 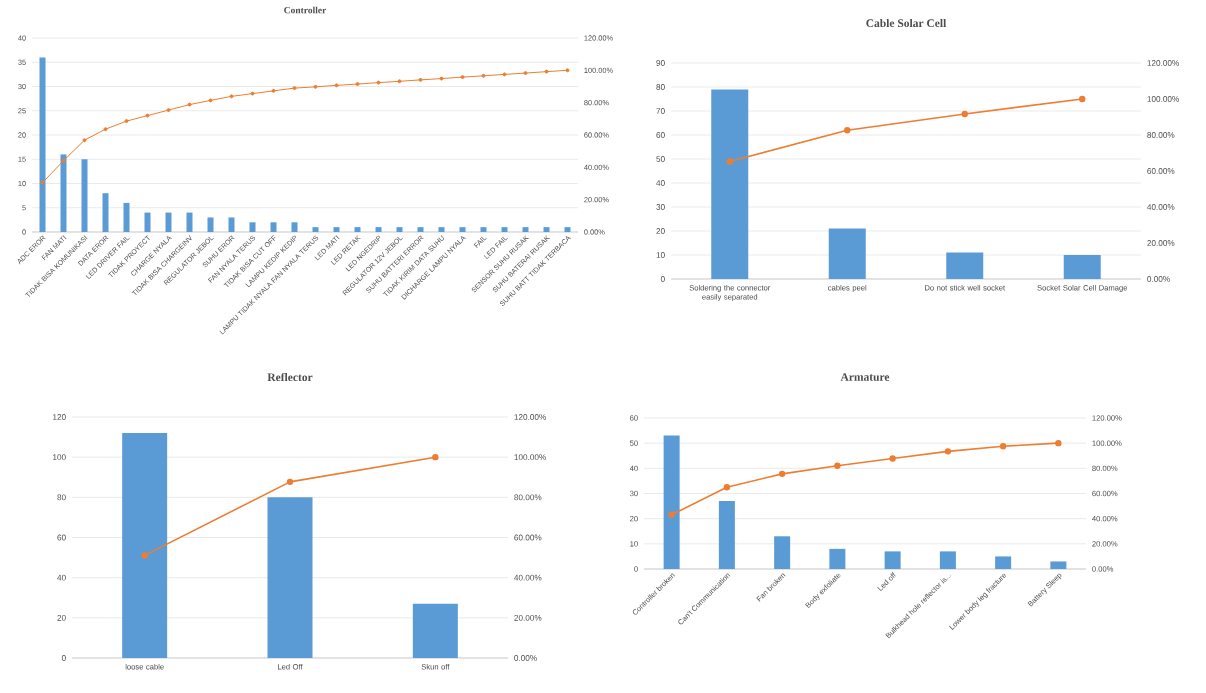 What do you see at coordinates (660, 159) in the screenshot?
I see `y-tick-label: 50` at bounding box center [660, 159].